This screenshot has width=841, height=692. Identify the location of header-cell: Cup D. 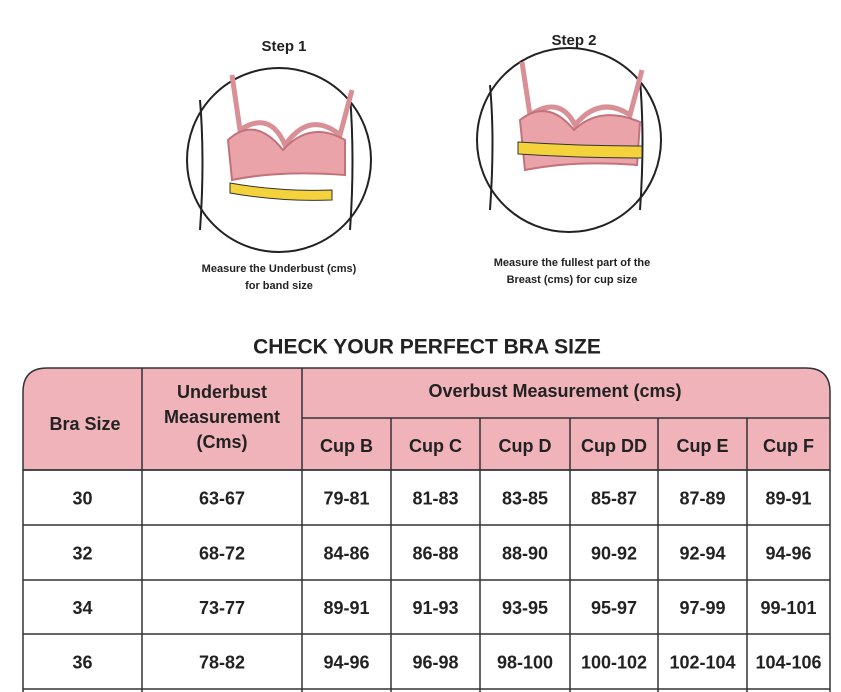
(525, 446).